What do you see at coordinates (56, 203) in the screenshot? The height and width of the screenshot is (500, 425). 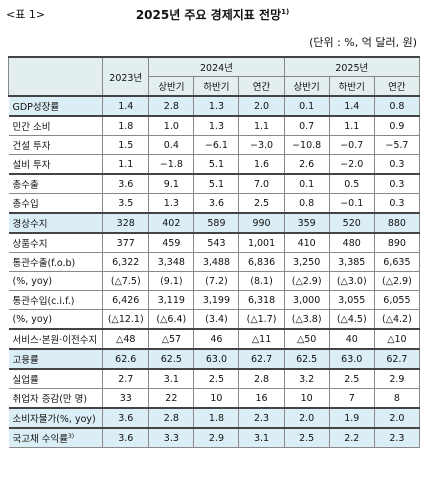 I see `row-label: 총수입` at bounding box center [56, 203].